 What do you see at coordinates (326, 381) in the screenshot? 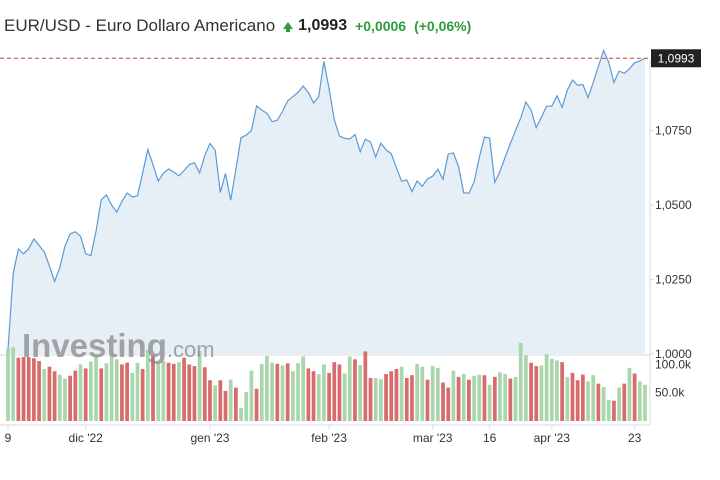
I see `volume-bars` at bounding box center [326, 381].